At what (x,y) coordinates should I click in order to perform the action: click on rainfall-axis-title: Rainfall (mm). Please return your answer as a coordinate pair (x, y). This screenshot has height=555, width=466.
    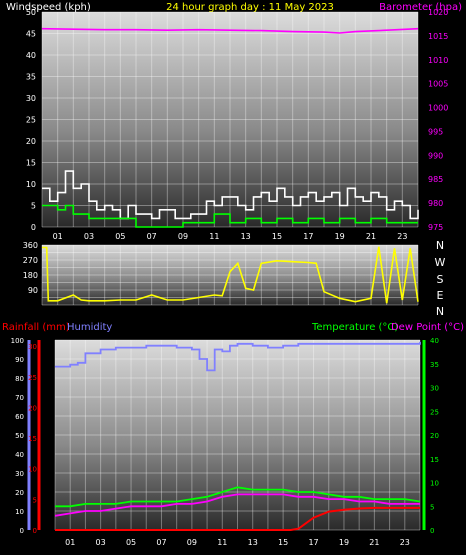
    Looking at the image, I should click on (36, 327).